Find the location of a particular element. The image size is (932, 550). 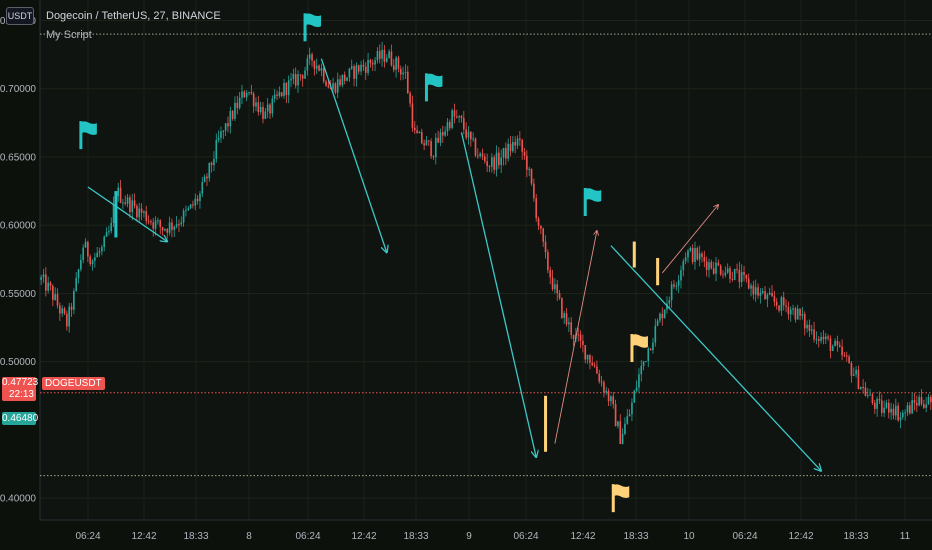

secondary-price-badge: 0.46480 is located at coordinates (20, 418).